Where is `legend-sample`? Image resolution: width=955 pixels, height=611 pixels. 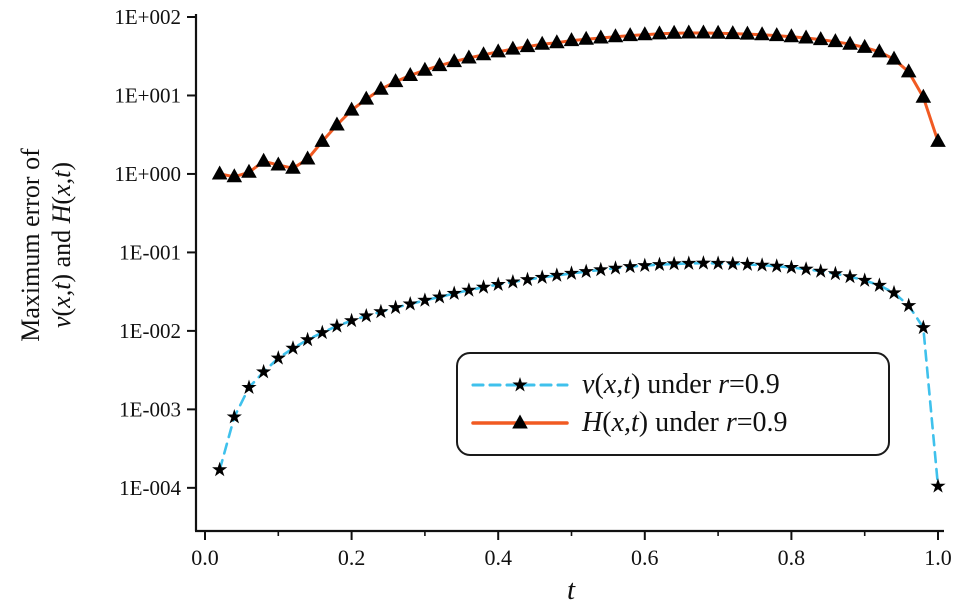 legend-sample is located at coordinates (520, 384).